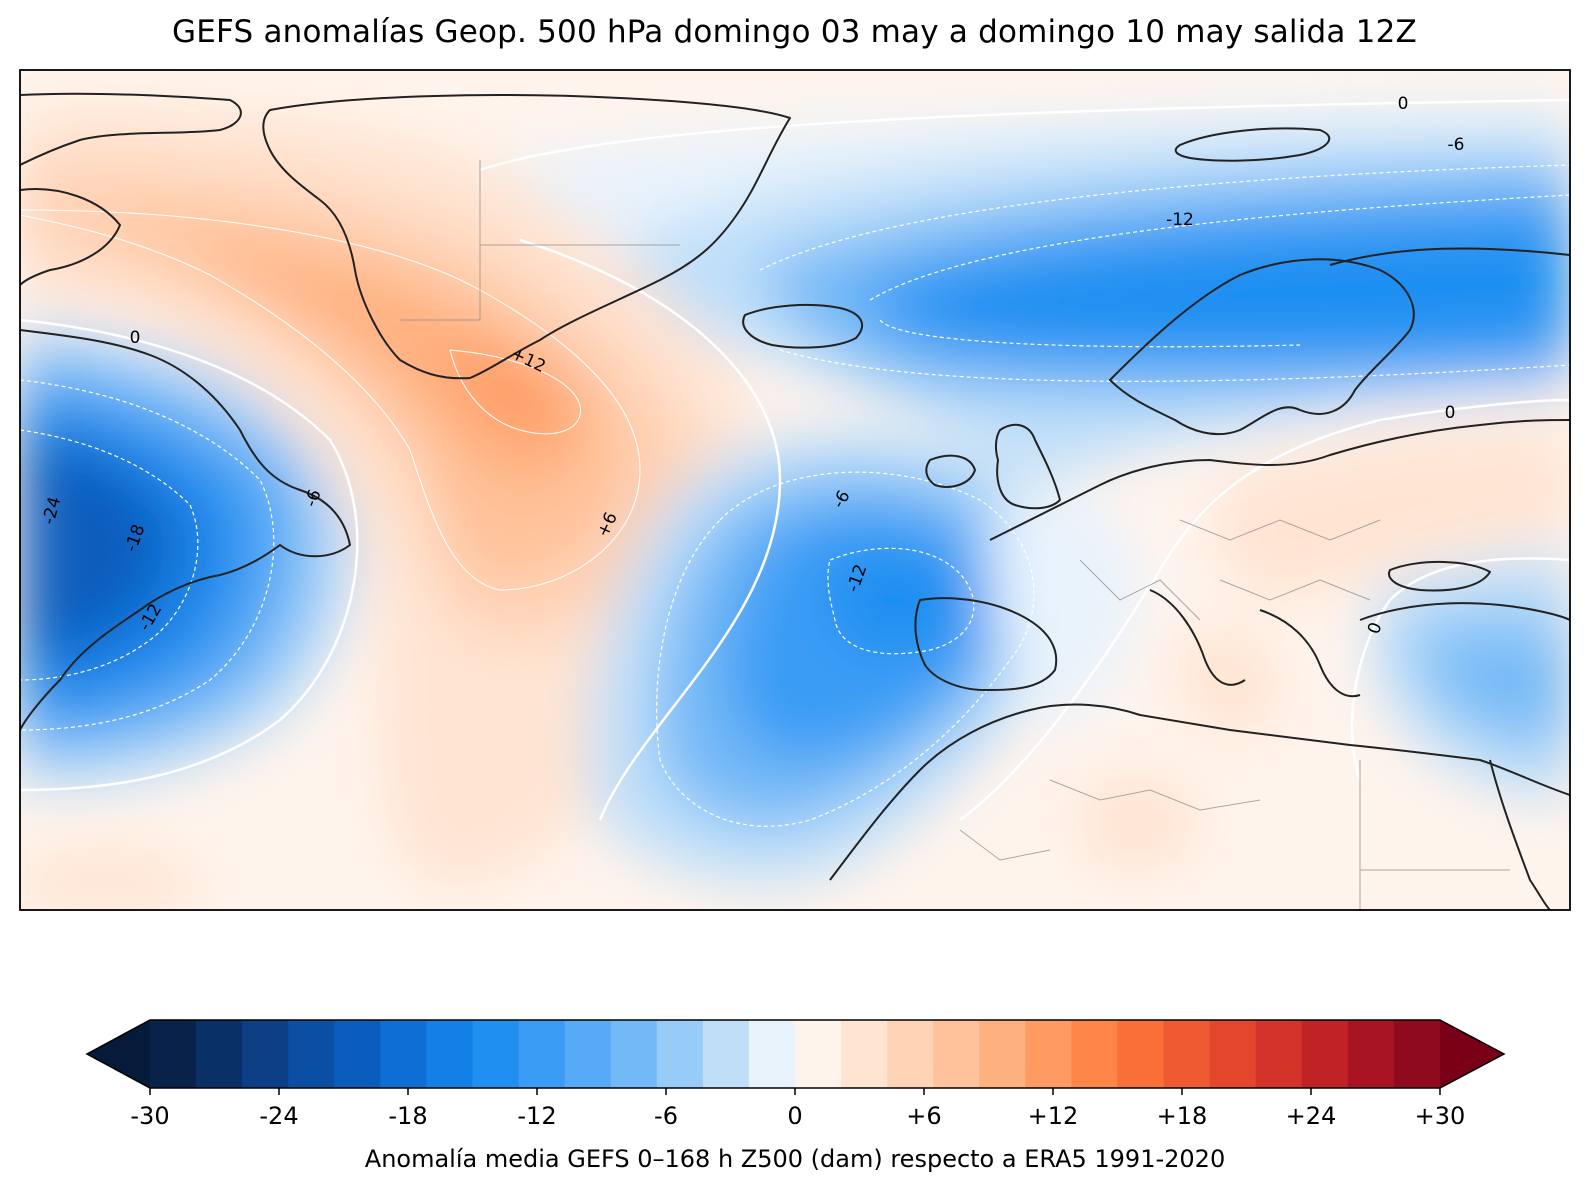  I want to click on scandinavia-outline, so click(1262, 347).